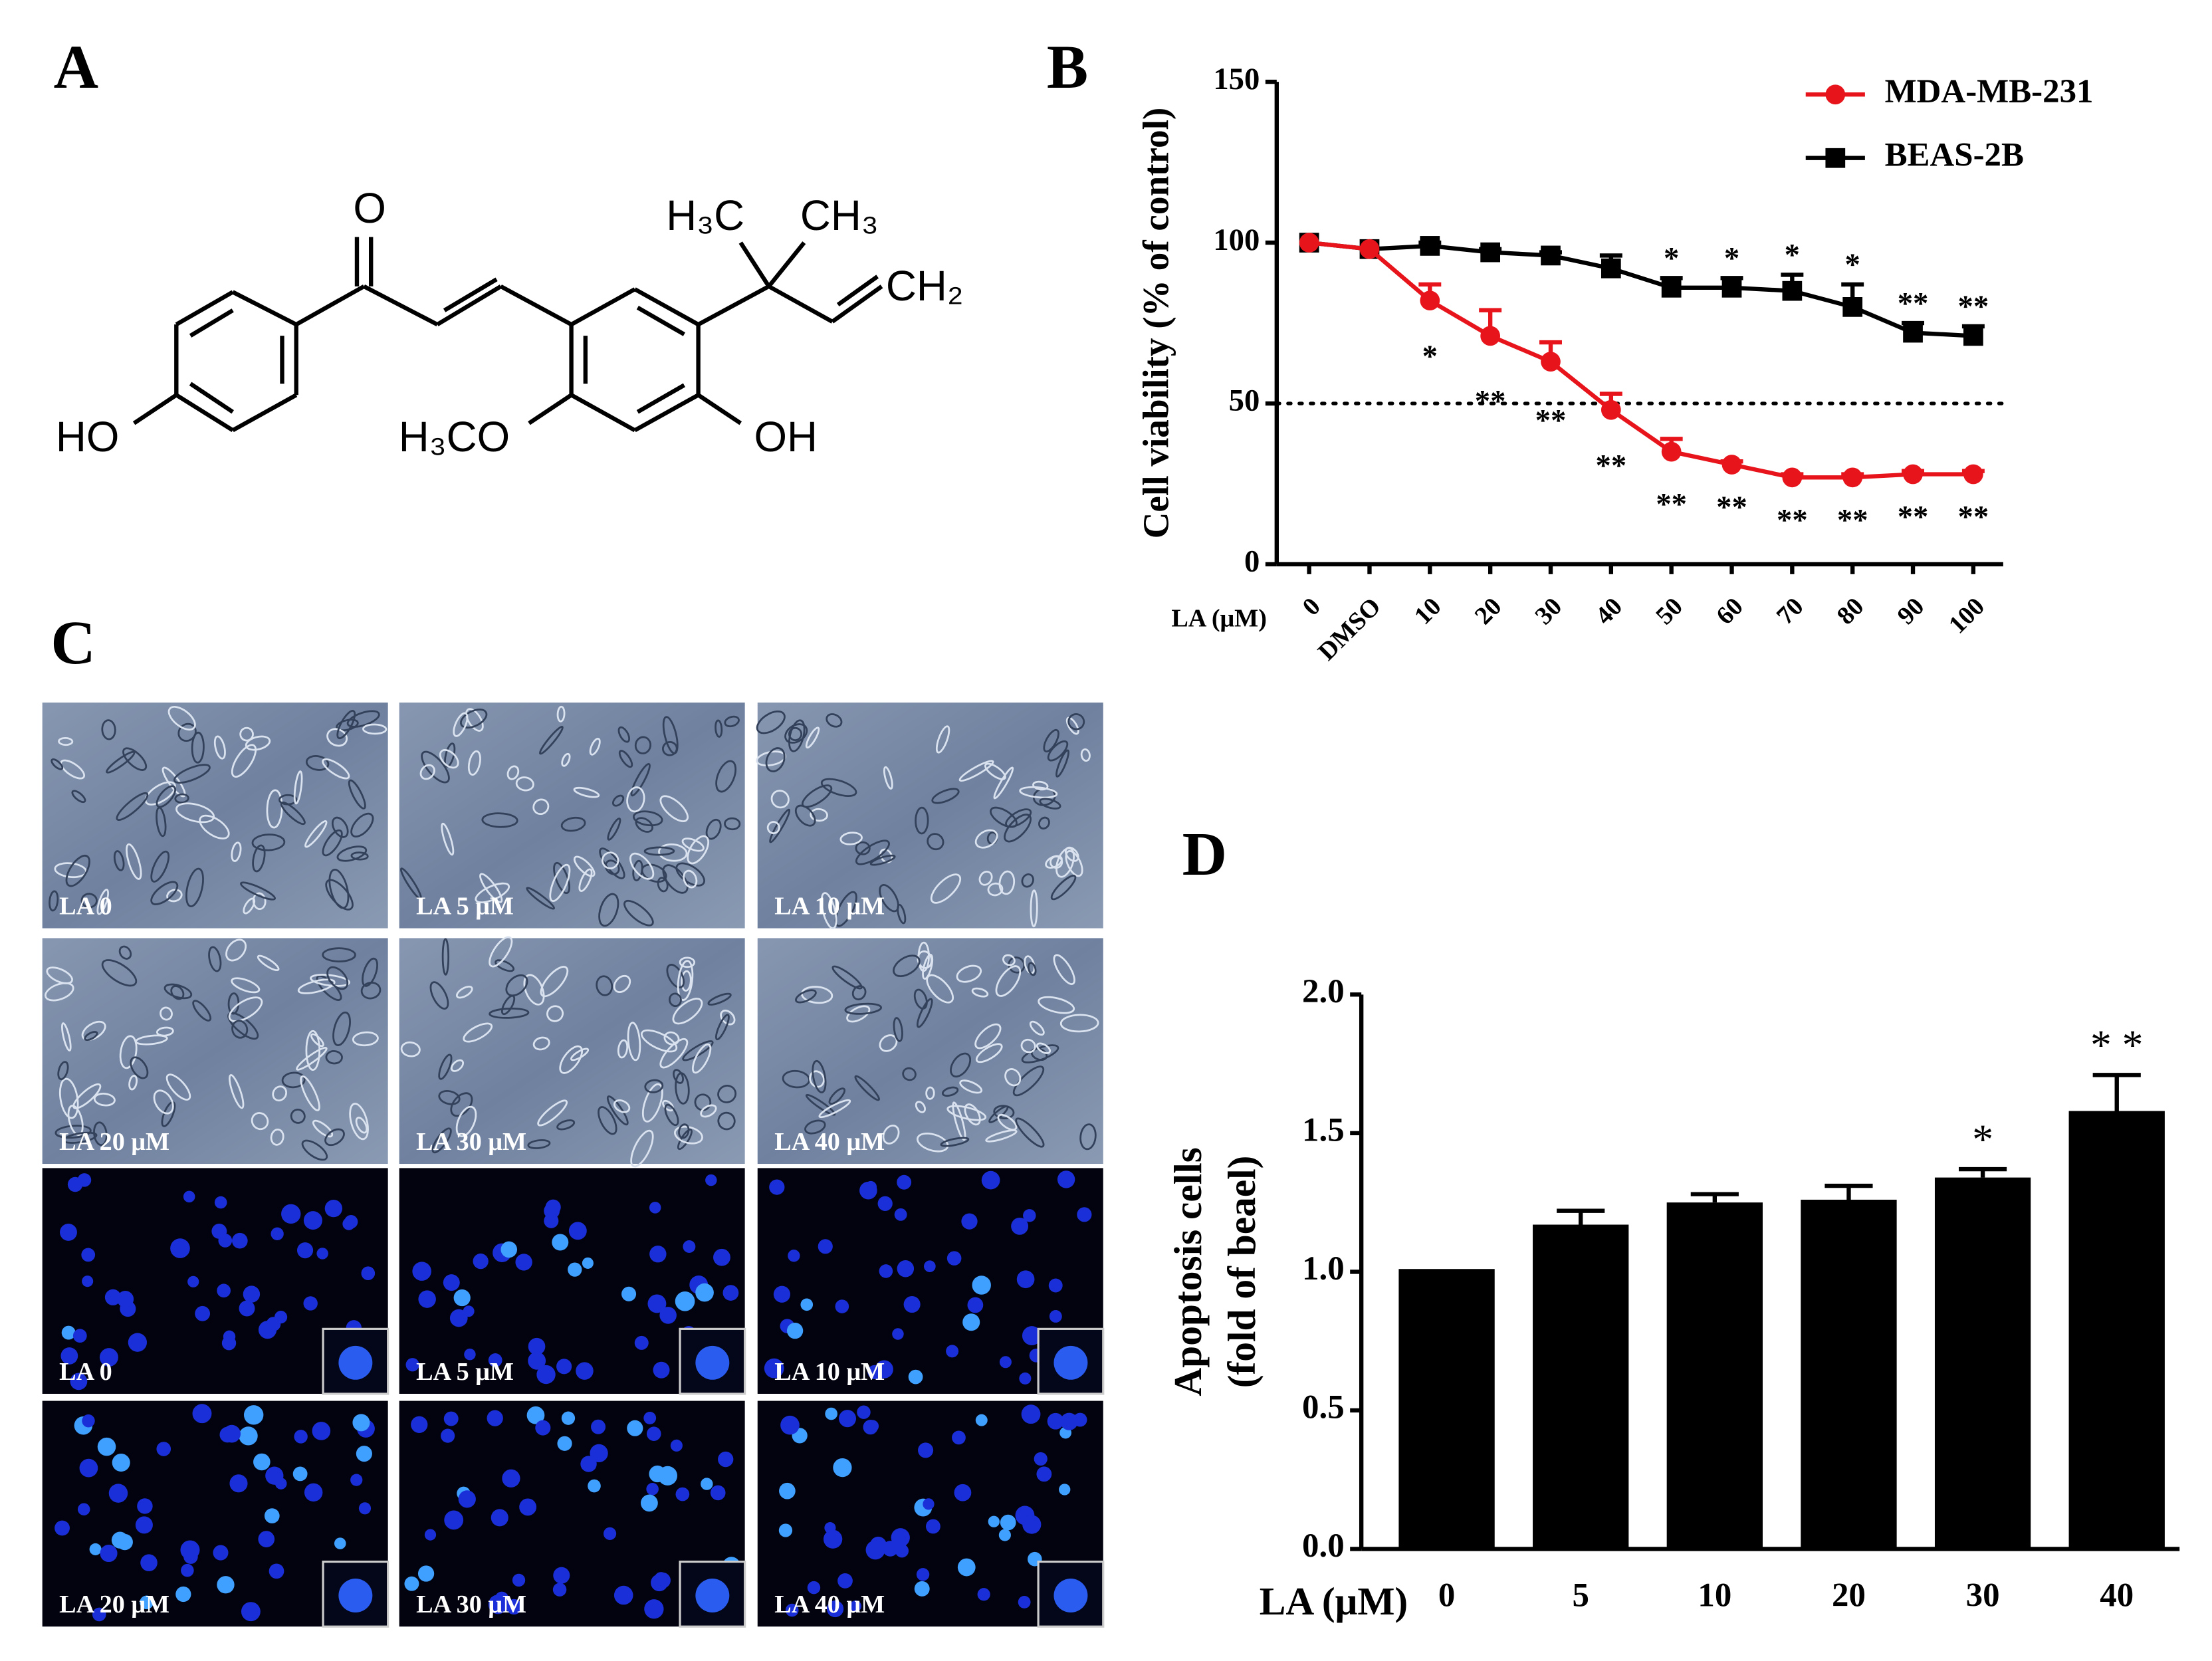 This screenshot has width=2212, height=1661. What do you see at coordinates (1967, 615) in the screenshot?
I see `x-tick-label: 100` at bounding box center [1967, 615].